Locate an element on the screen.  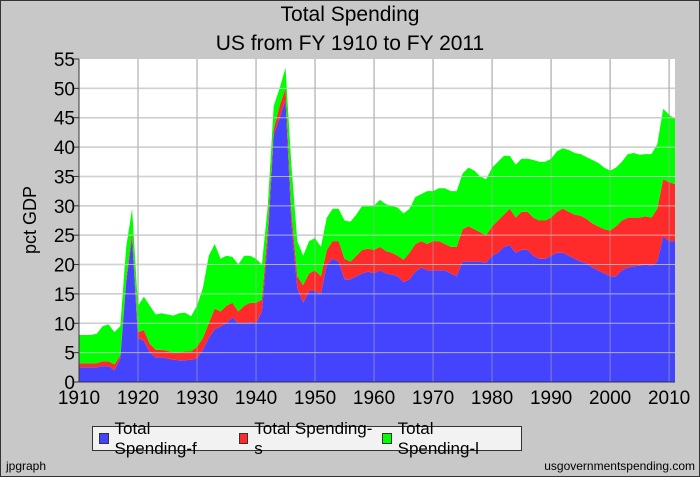
x-tick-label: 1980 is located at coordinates (492, 398).